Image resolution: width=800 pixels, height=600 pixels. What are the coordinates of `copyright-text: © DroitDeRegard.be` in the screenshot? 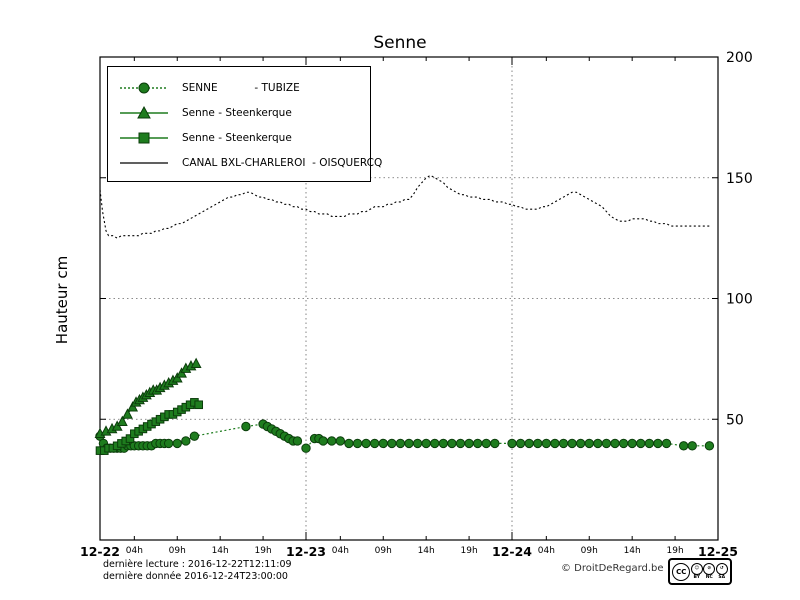 It's located at (612, 568).